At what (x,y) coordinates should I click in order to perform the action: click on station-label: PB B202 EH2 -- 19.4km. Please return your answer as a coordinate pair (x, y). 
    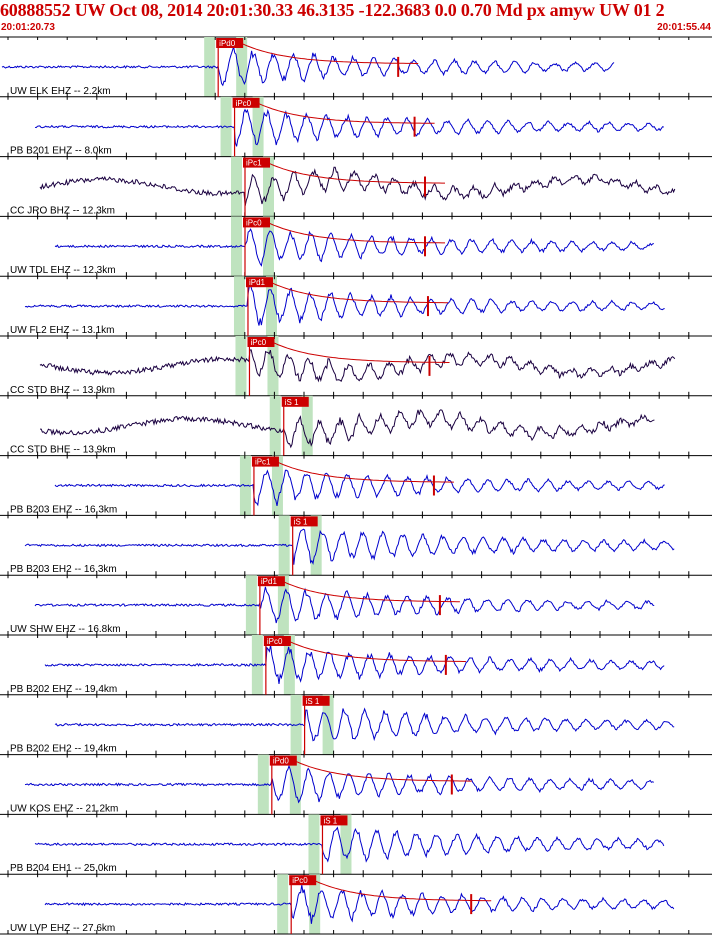
    Looking at the image, I should click on (63, 749).